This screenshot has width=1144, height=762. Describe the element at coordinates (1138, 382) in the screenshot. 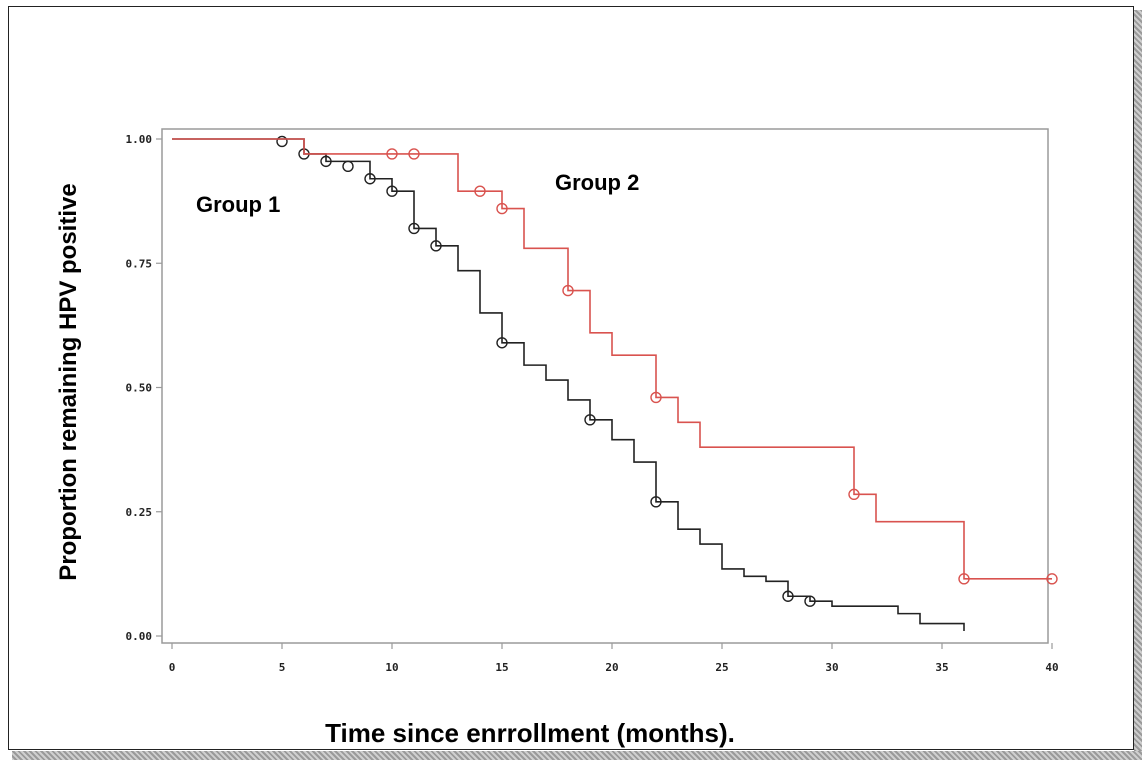

I see `frame-shadow-right` at that location.